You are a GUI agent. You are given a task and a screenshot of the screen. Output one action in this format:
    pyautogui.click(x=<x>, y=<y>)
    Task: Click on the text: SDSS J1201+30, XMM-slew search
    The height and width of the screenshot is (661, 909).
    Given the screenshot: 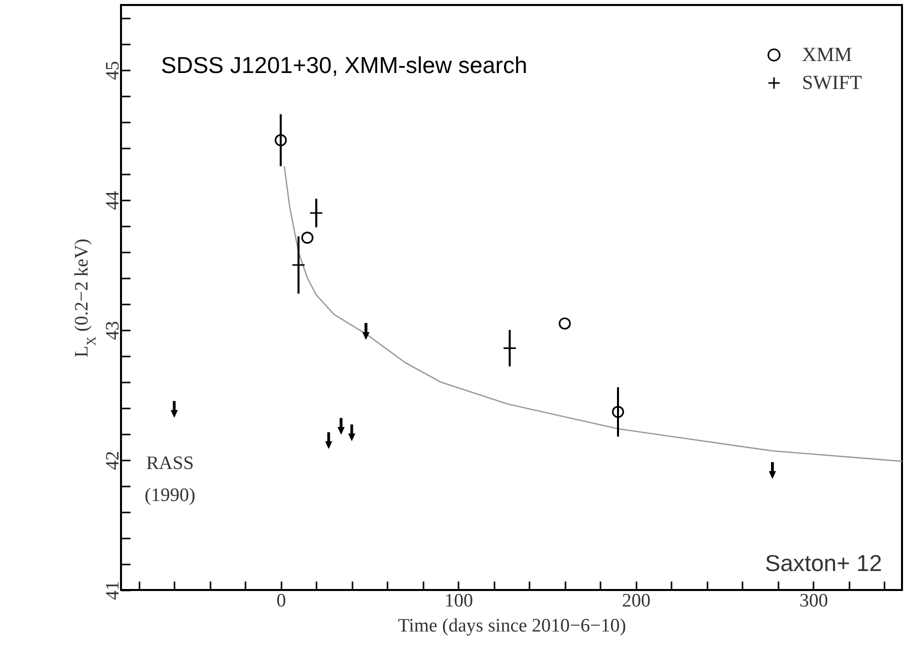 What is the action you would take?
    pyautogui.click(x=344, y=65)
    